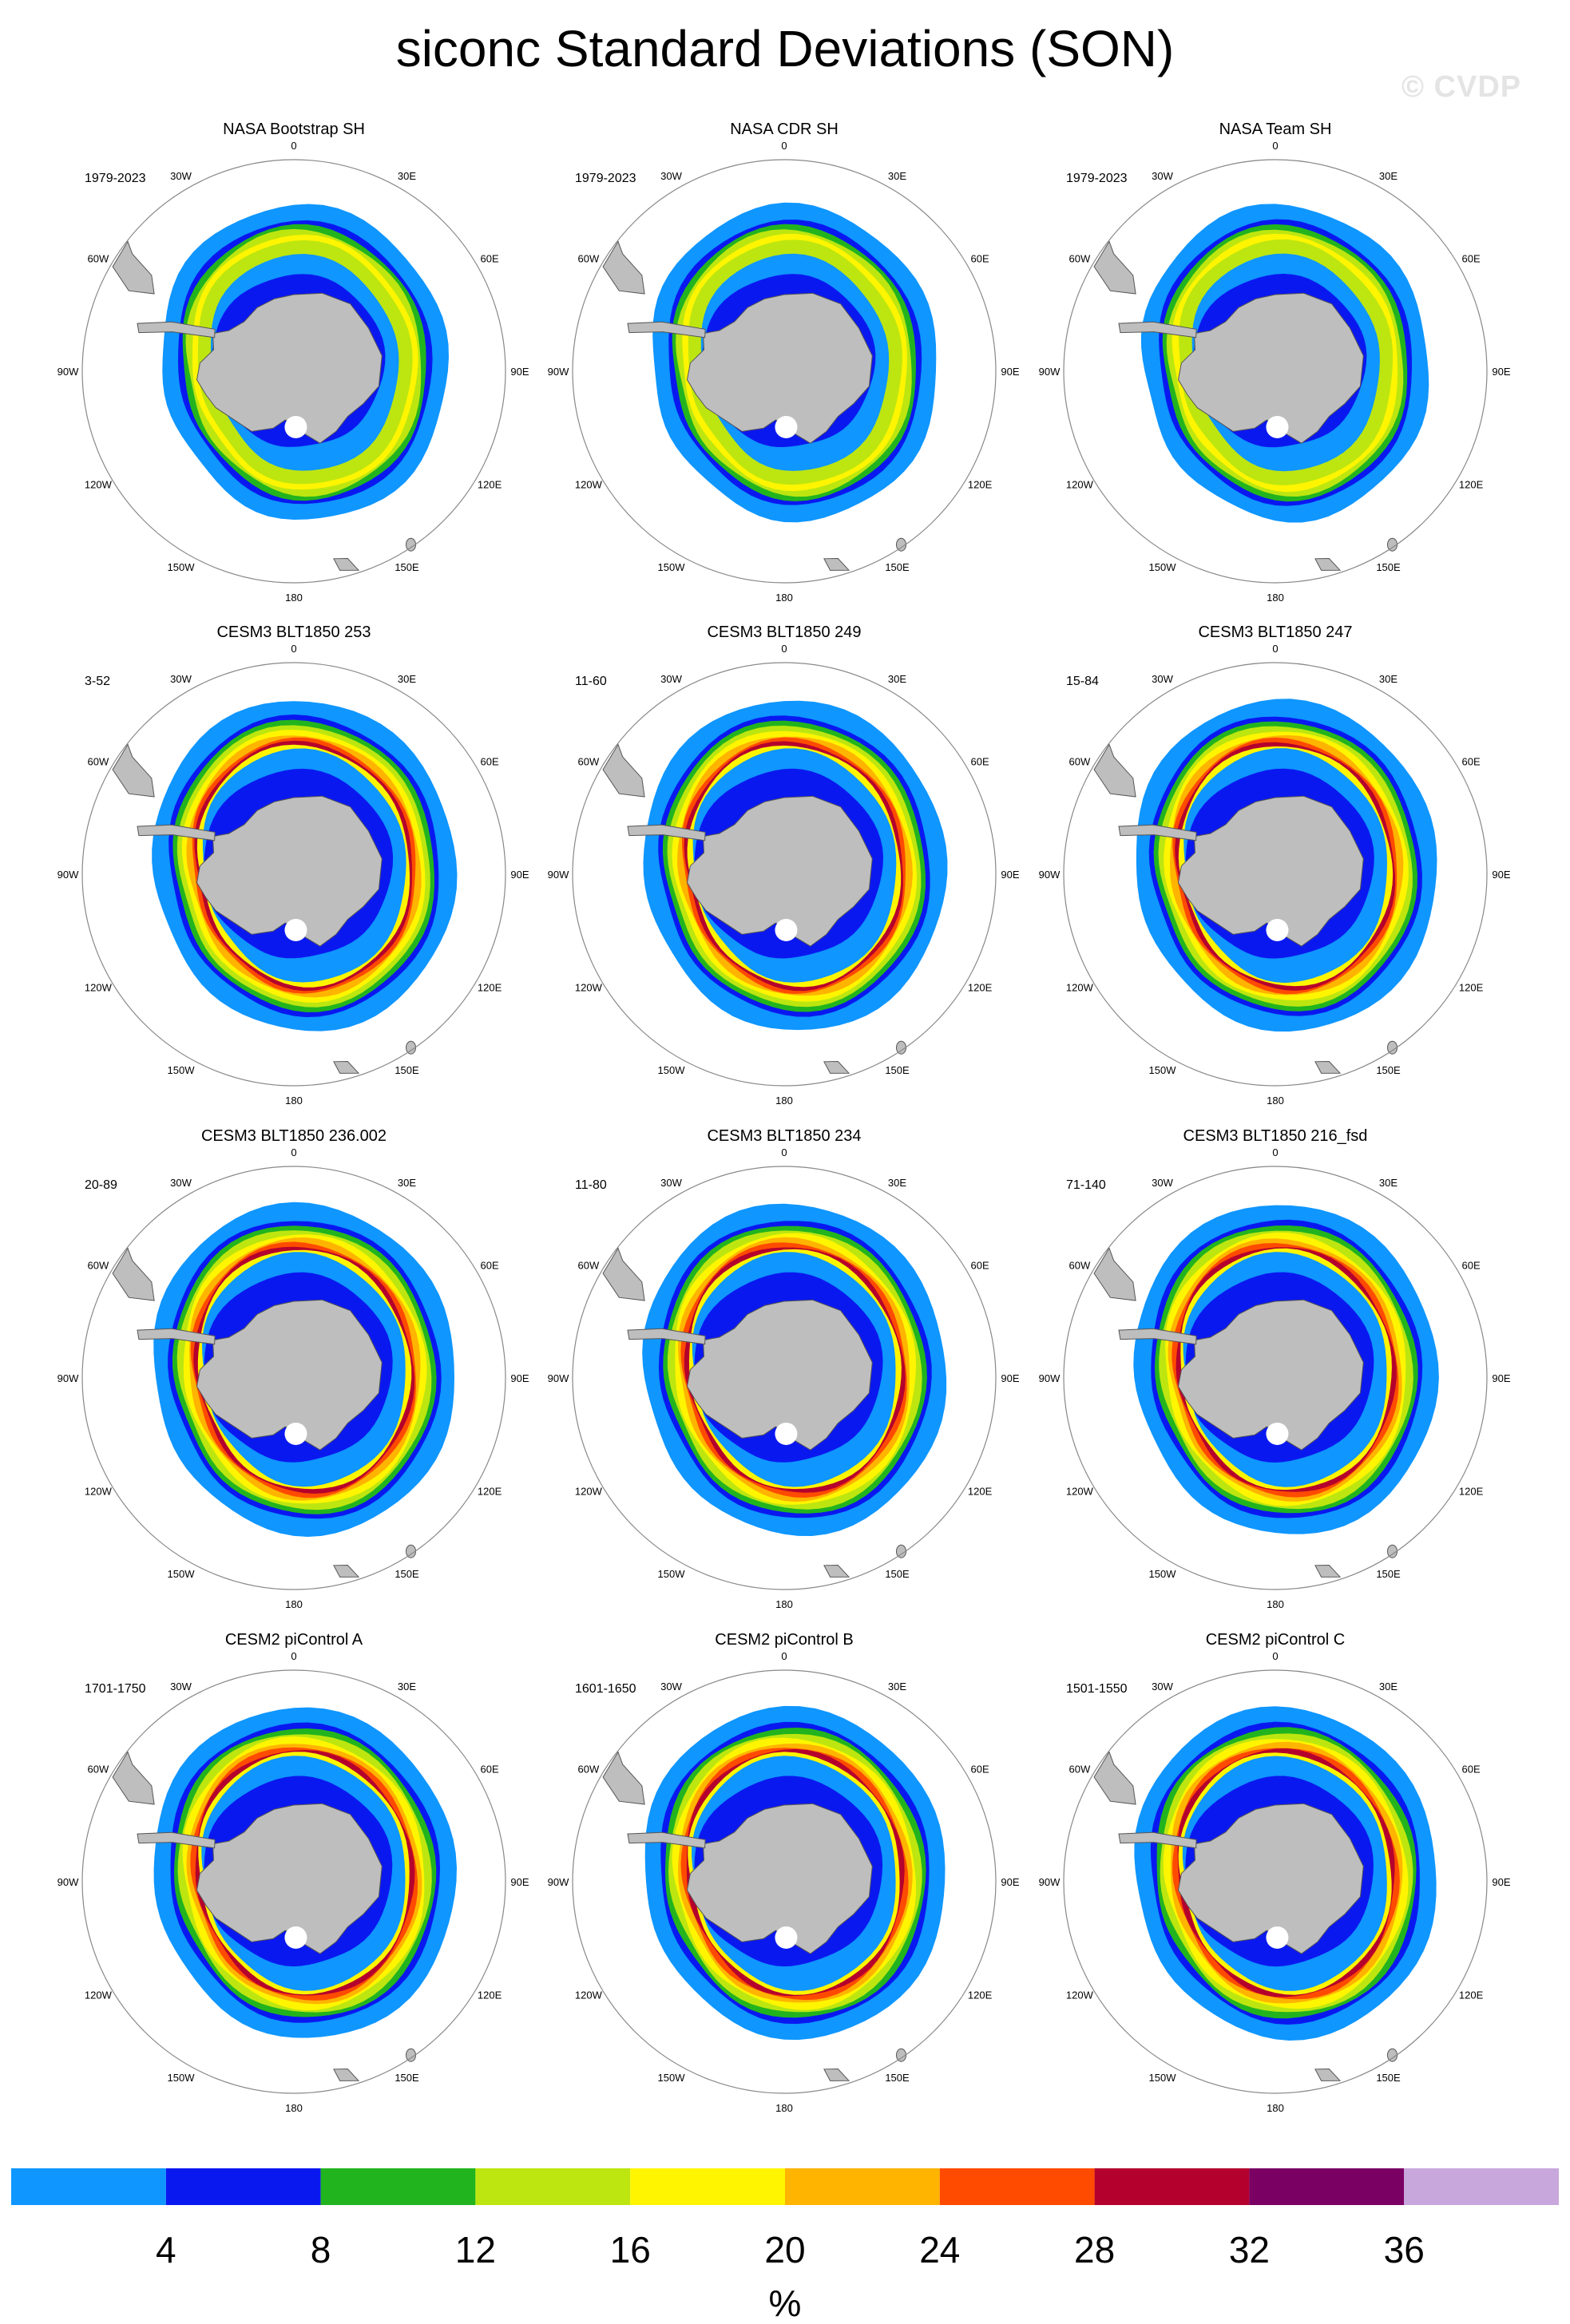  Describe the element at coordinates (1275, 1136) in the screenshot. I see `panel-title: CESM3 BLT1850 216_fsd` at that location.